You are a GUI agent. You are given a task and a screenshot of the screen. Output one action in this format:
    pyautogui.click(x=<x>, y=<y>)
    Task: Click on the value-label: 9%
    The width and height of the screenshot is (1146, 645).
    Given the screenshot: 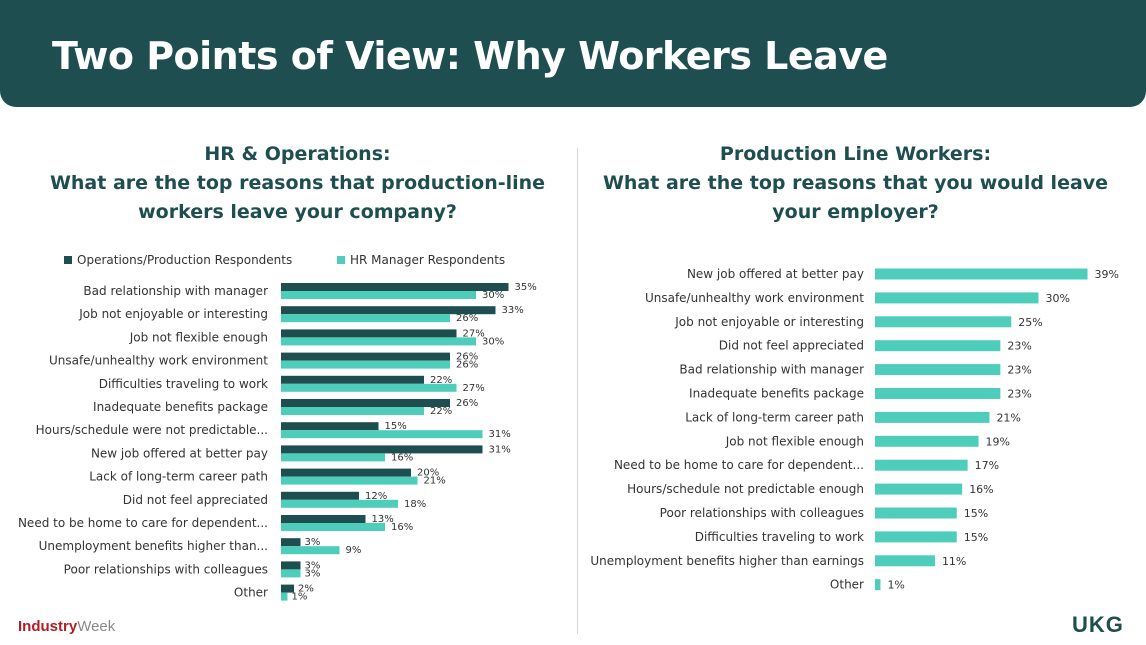 What is the action you would take?
    pyautogui.click(x=354, y=550)
    